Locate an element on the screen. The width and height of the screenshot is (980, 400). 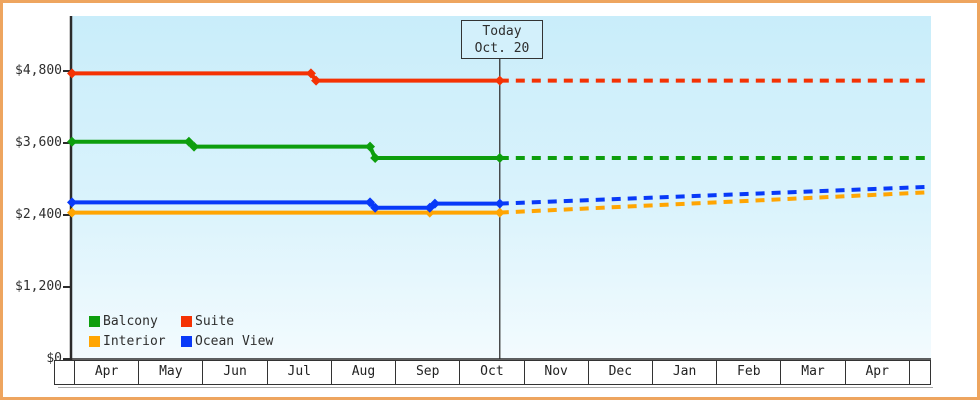
month-cell-dec: Dec is located at coordinates (619, 372).